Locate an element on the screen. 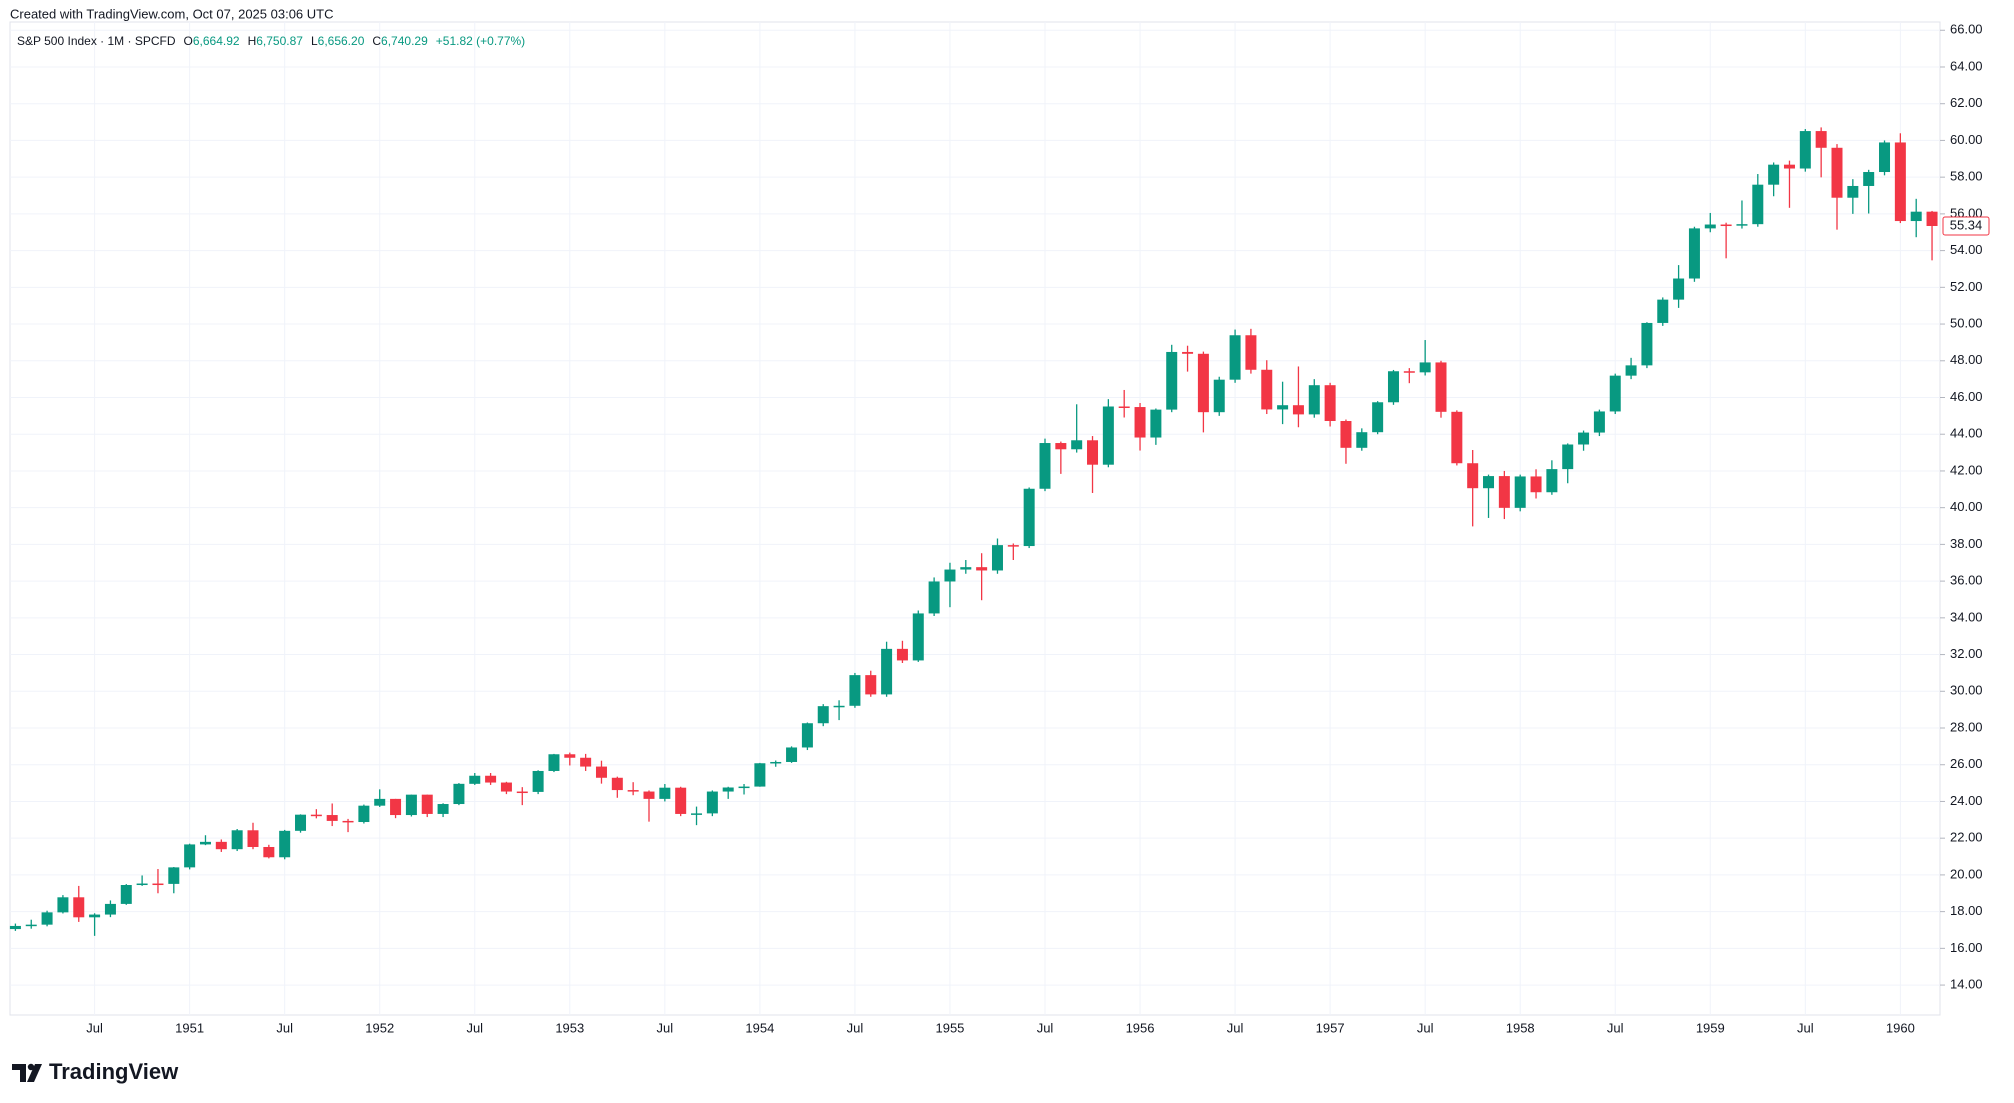 The width and height of the screenshot is (2014, 1103). x-tick-label: 1953 is located at coordinates (569, 1027).